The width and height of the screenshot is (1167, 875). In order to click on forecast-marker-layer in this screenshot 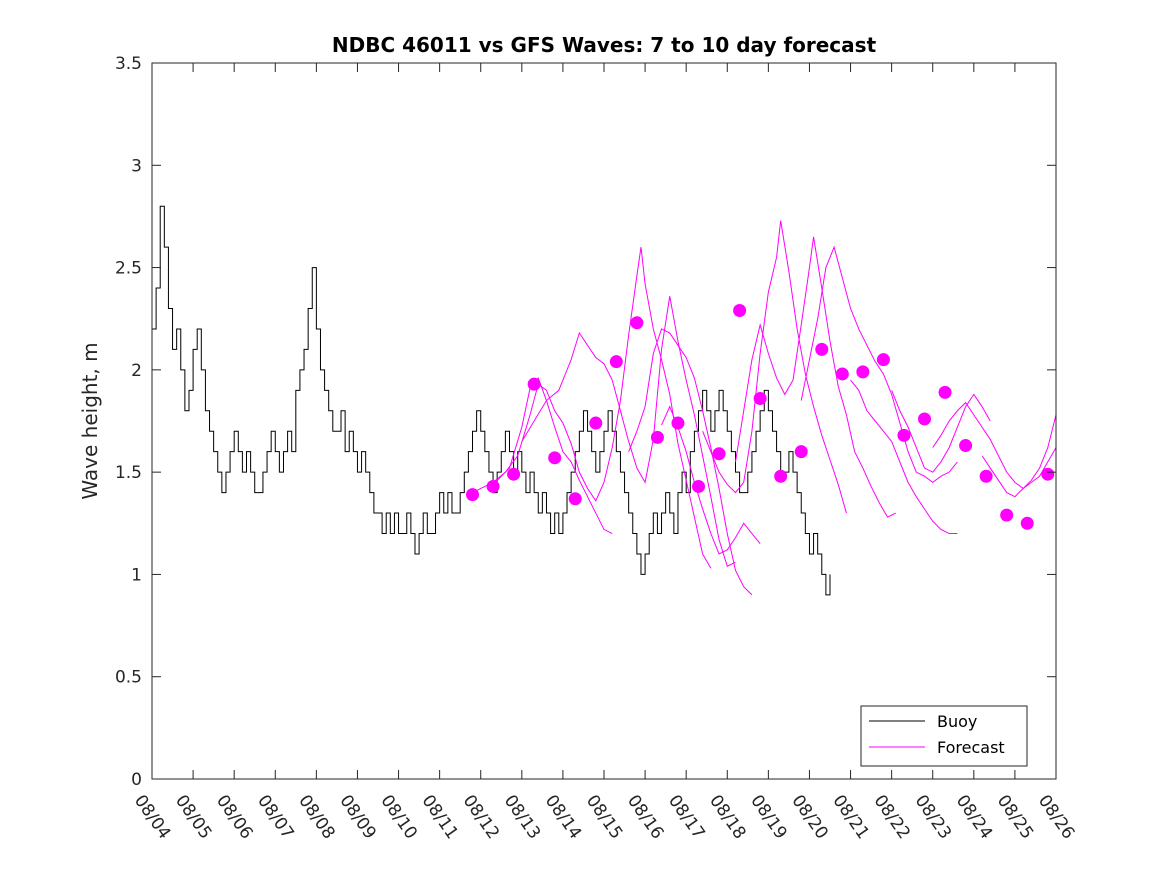, I will do `click(760, 417)`.